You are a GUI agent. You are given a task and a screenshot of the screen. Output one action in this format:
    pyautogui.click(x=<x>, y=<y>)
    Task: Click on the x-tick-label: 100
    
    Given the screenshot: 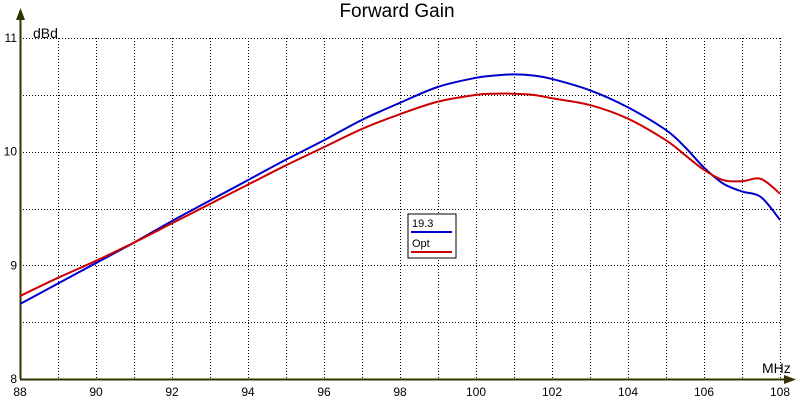 What is the action you would take?
    pyautogui.click(x=476, y=392)
    